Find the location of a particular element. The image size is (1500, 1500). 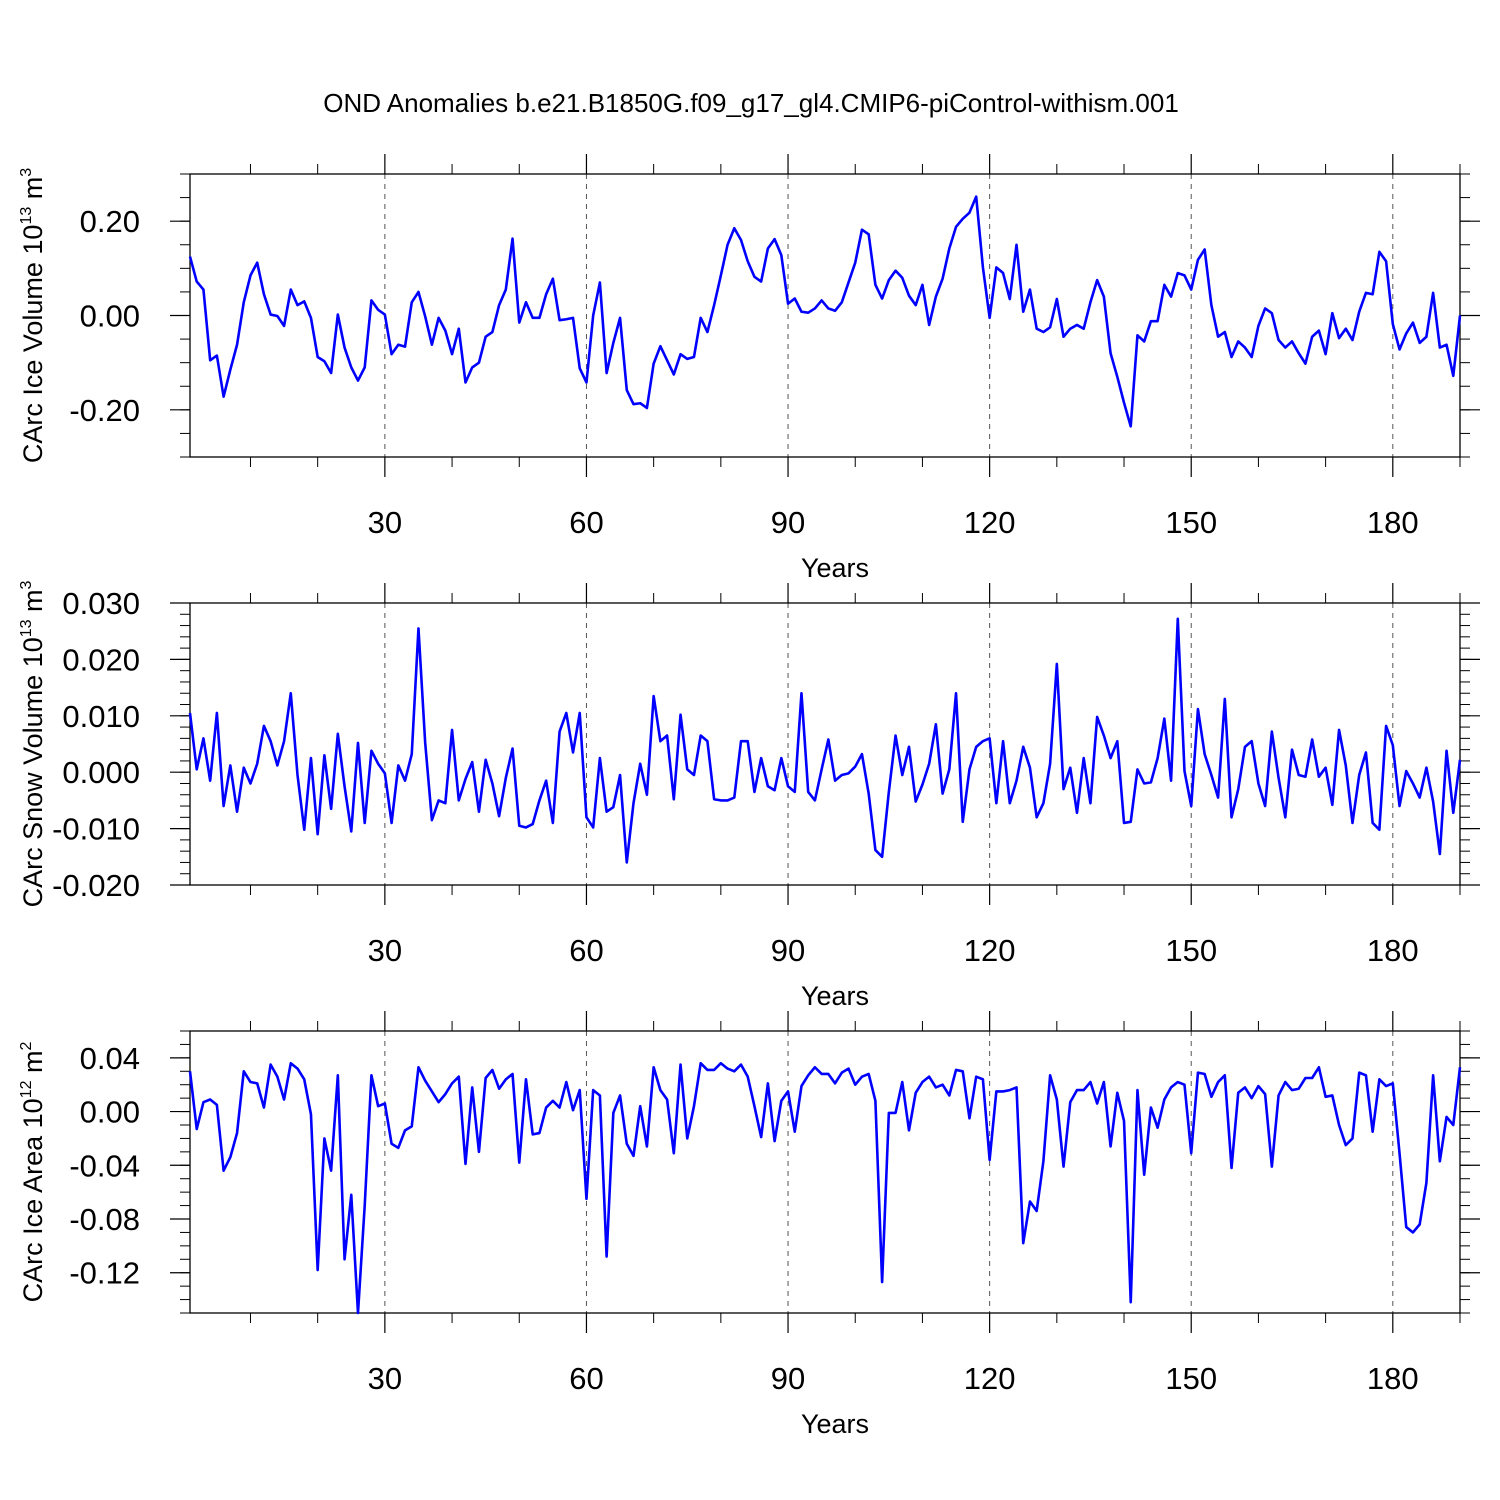

y-tick-label: -0.04 is located at coordinates (104, 1165).